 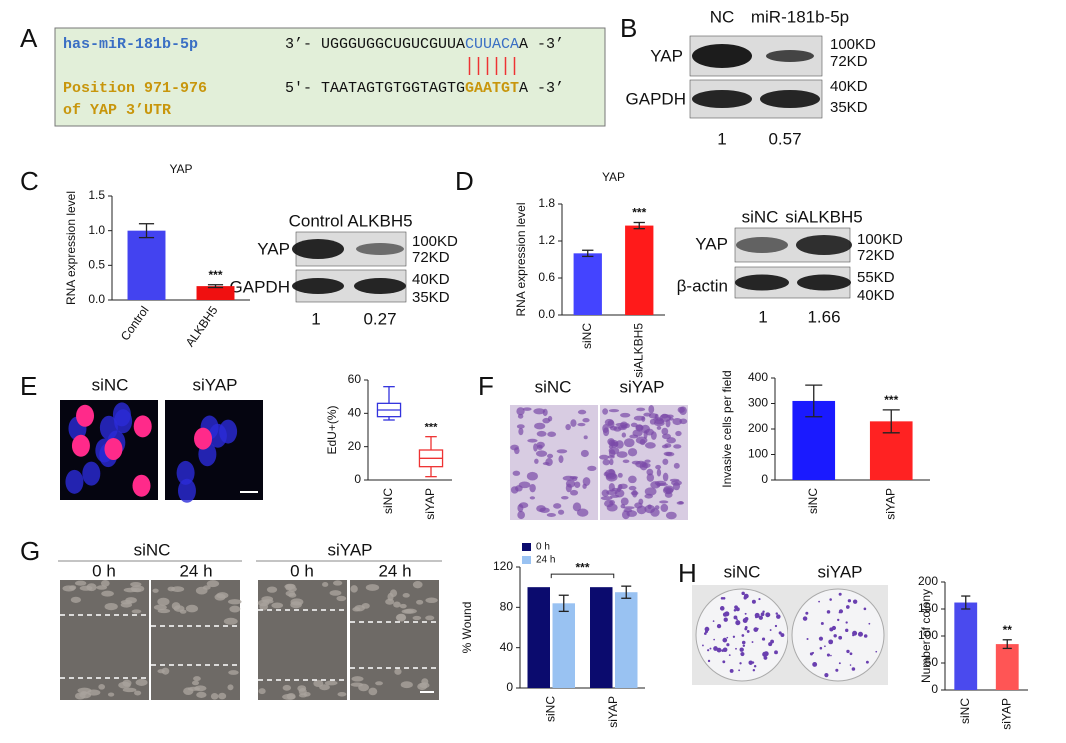 I want to click on panel-label: B, so click(x=628, y=28).